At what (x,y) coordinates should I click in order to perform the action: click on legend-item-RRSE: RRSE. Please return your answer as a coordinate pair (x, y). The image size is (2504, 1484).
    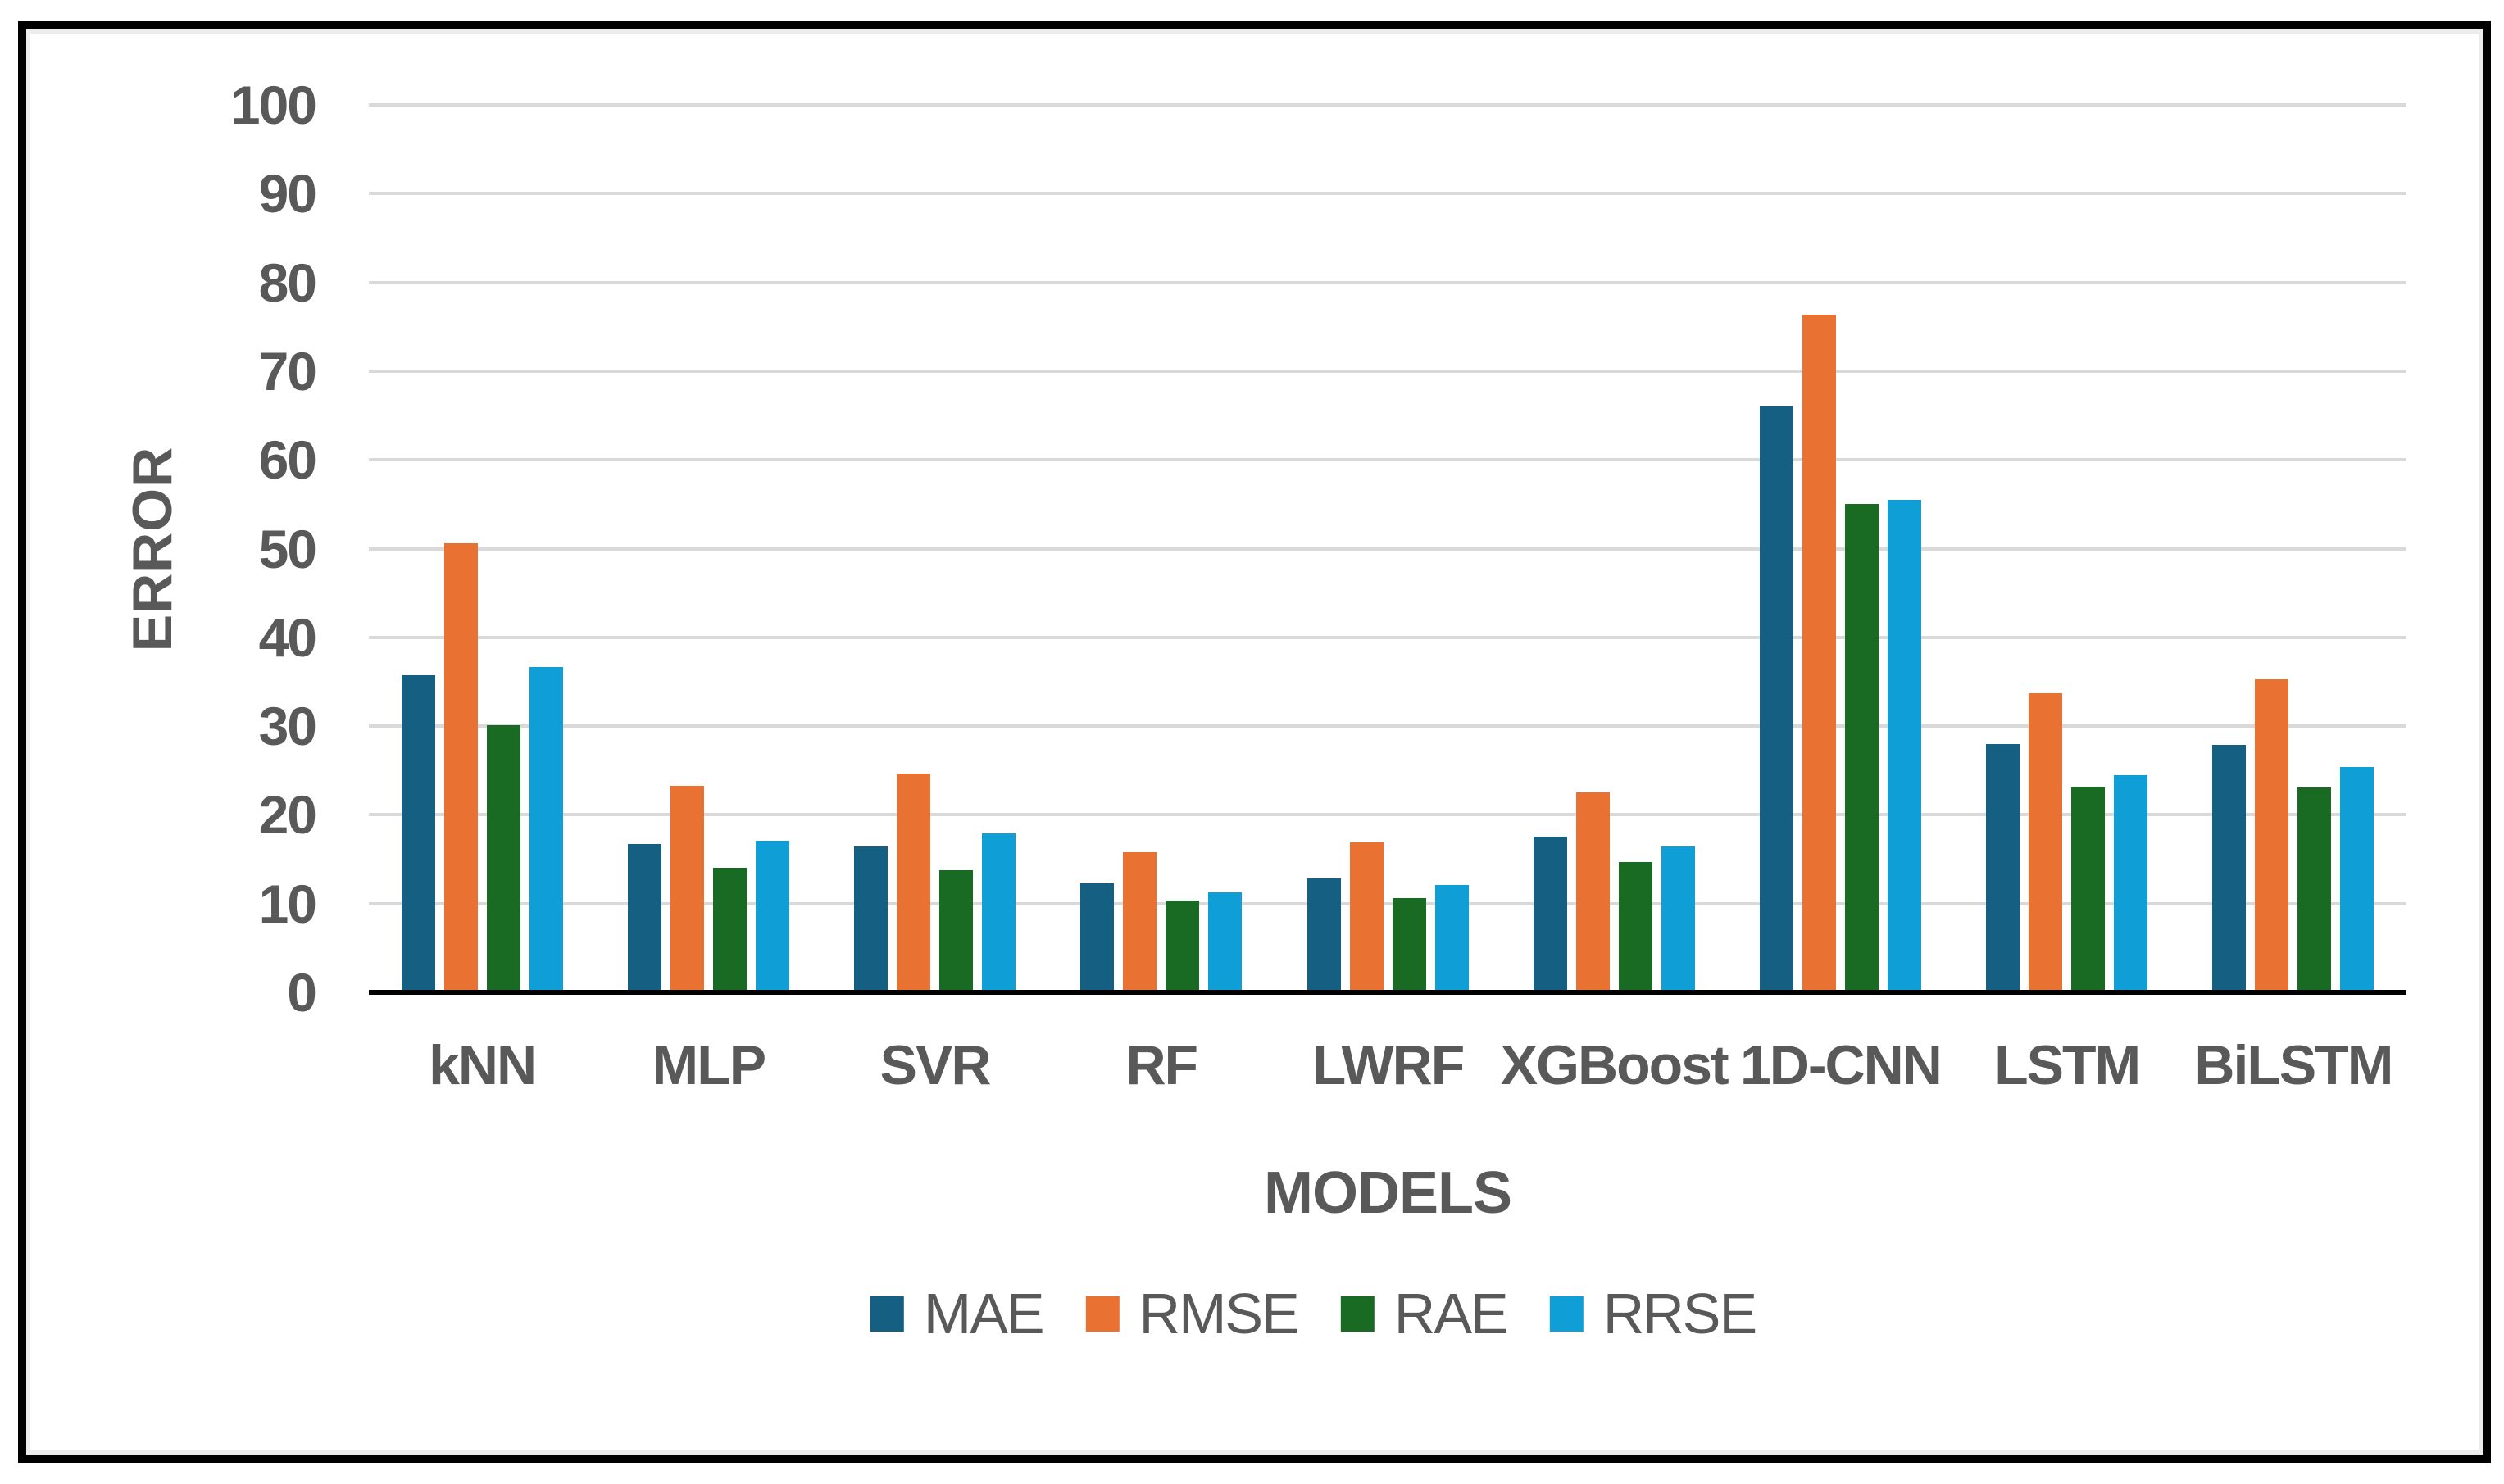
    Looking at the image, I should click on (1653, 1314).